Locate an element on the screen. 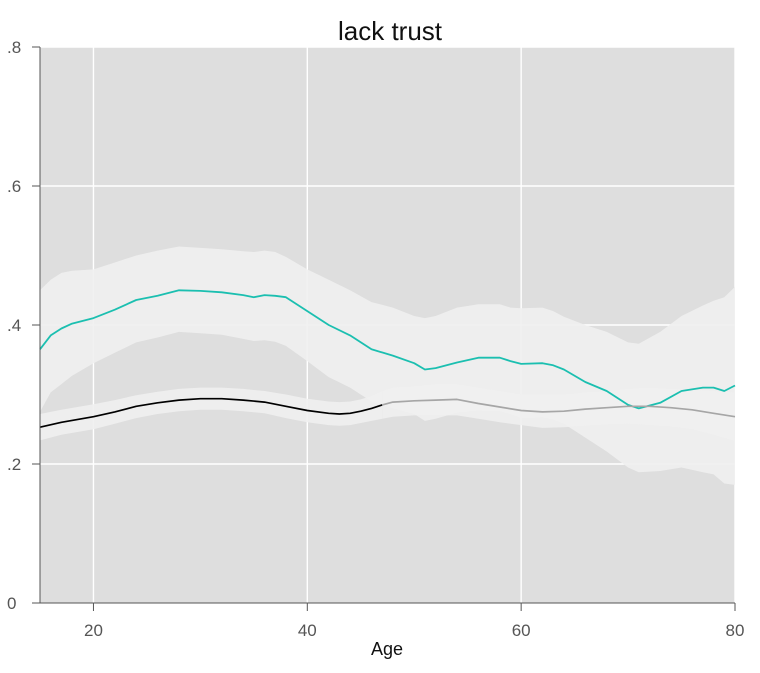 This screenshot has width=760, height=673. gray-series-line is located at coordinates (558, 408).